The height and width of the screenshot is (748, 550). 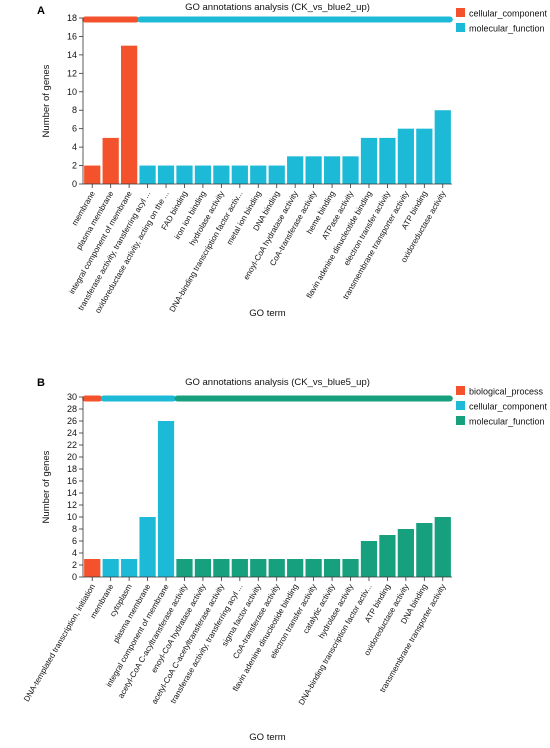 I want to click on panel-label: A, so click(x=41, y=11).